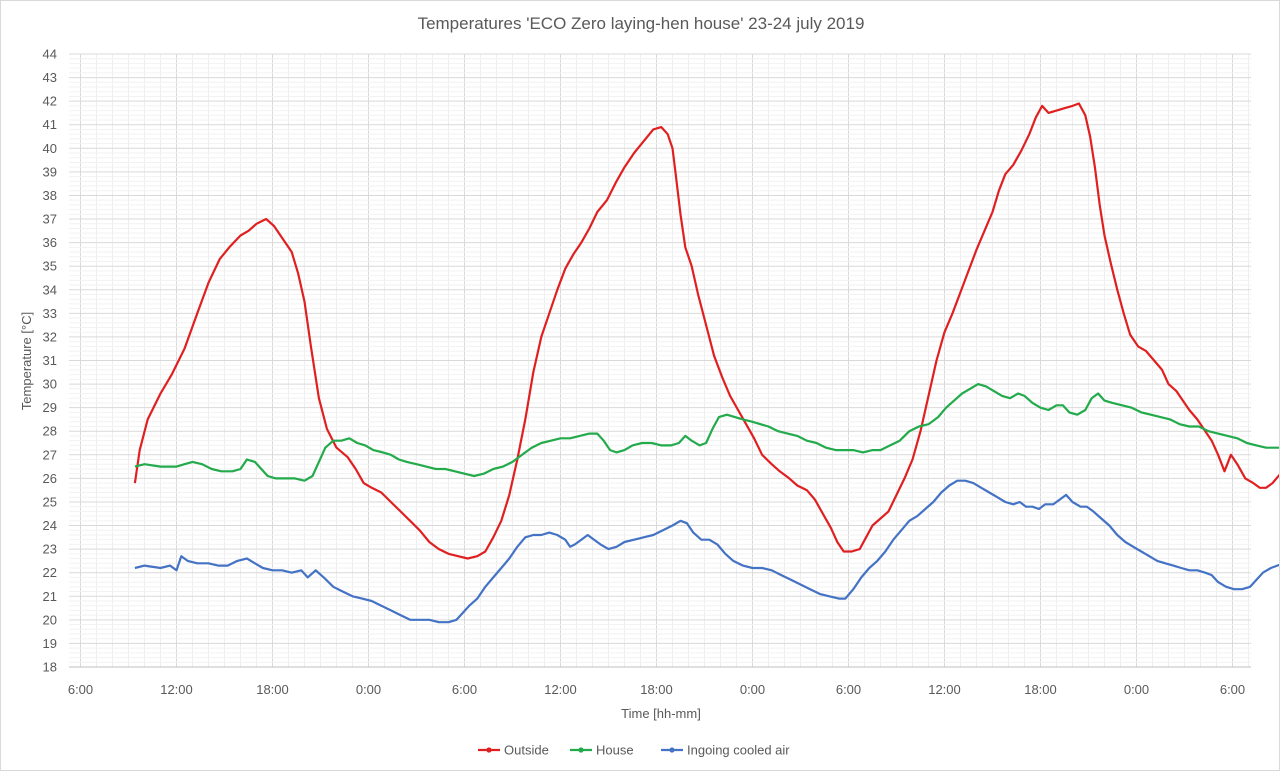  Describe the element at coordinates (50, 549) in the screenshot. I see `y-tick-label: 23` at that location.